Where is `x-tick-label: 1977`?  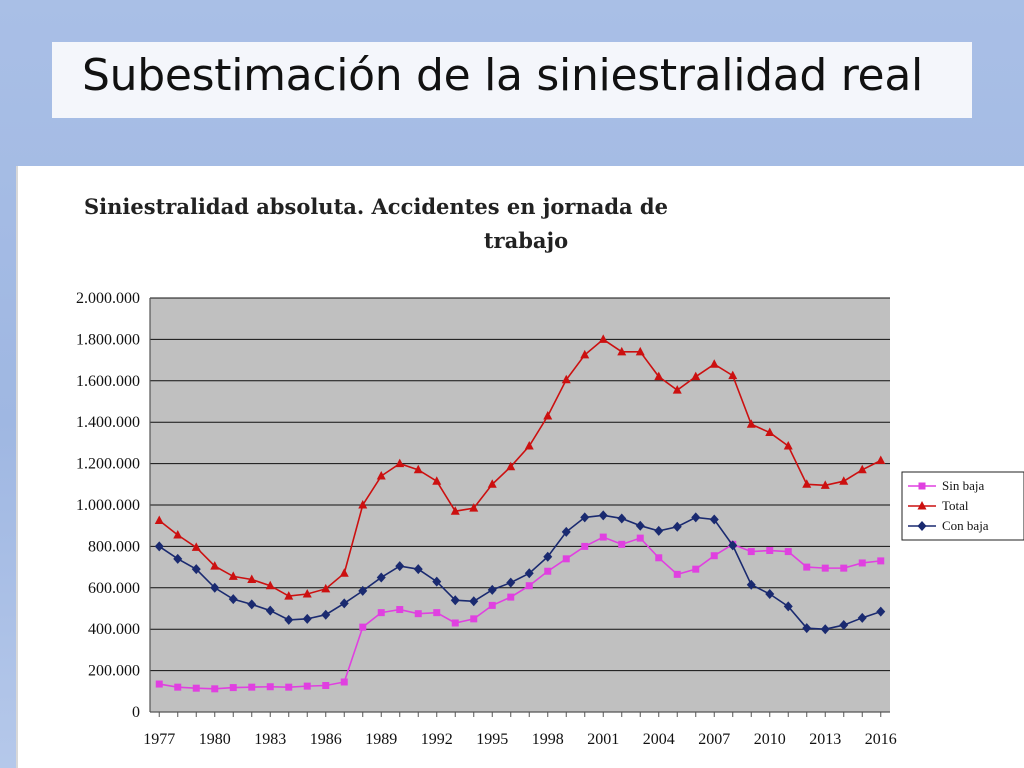
x-tick-label: 1977 is located at coordinates (159, 739).